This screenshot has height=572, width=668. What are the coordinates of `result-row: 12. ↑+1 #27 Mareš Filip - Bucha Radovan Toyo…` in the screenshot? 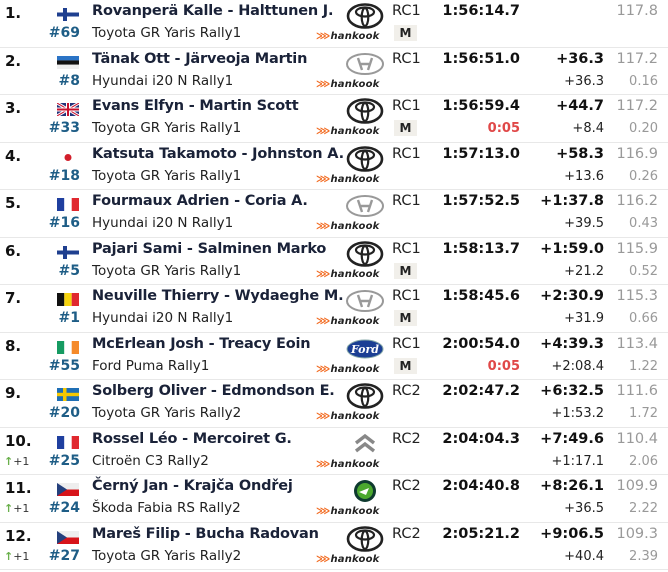 It's located at (334, 546).